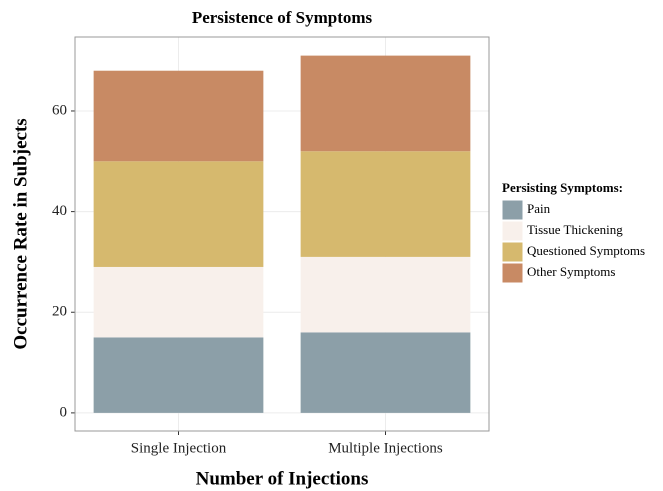 This screenshot has width=663, height=491. What do you see at coordinates (59, 312) in the screenshot?
I see `y-tick-label: 20` at bounding box center [59, 312].